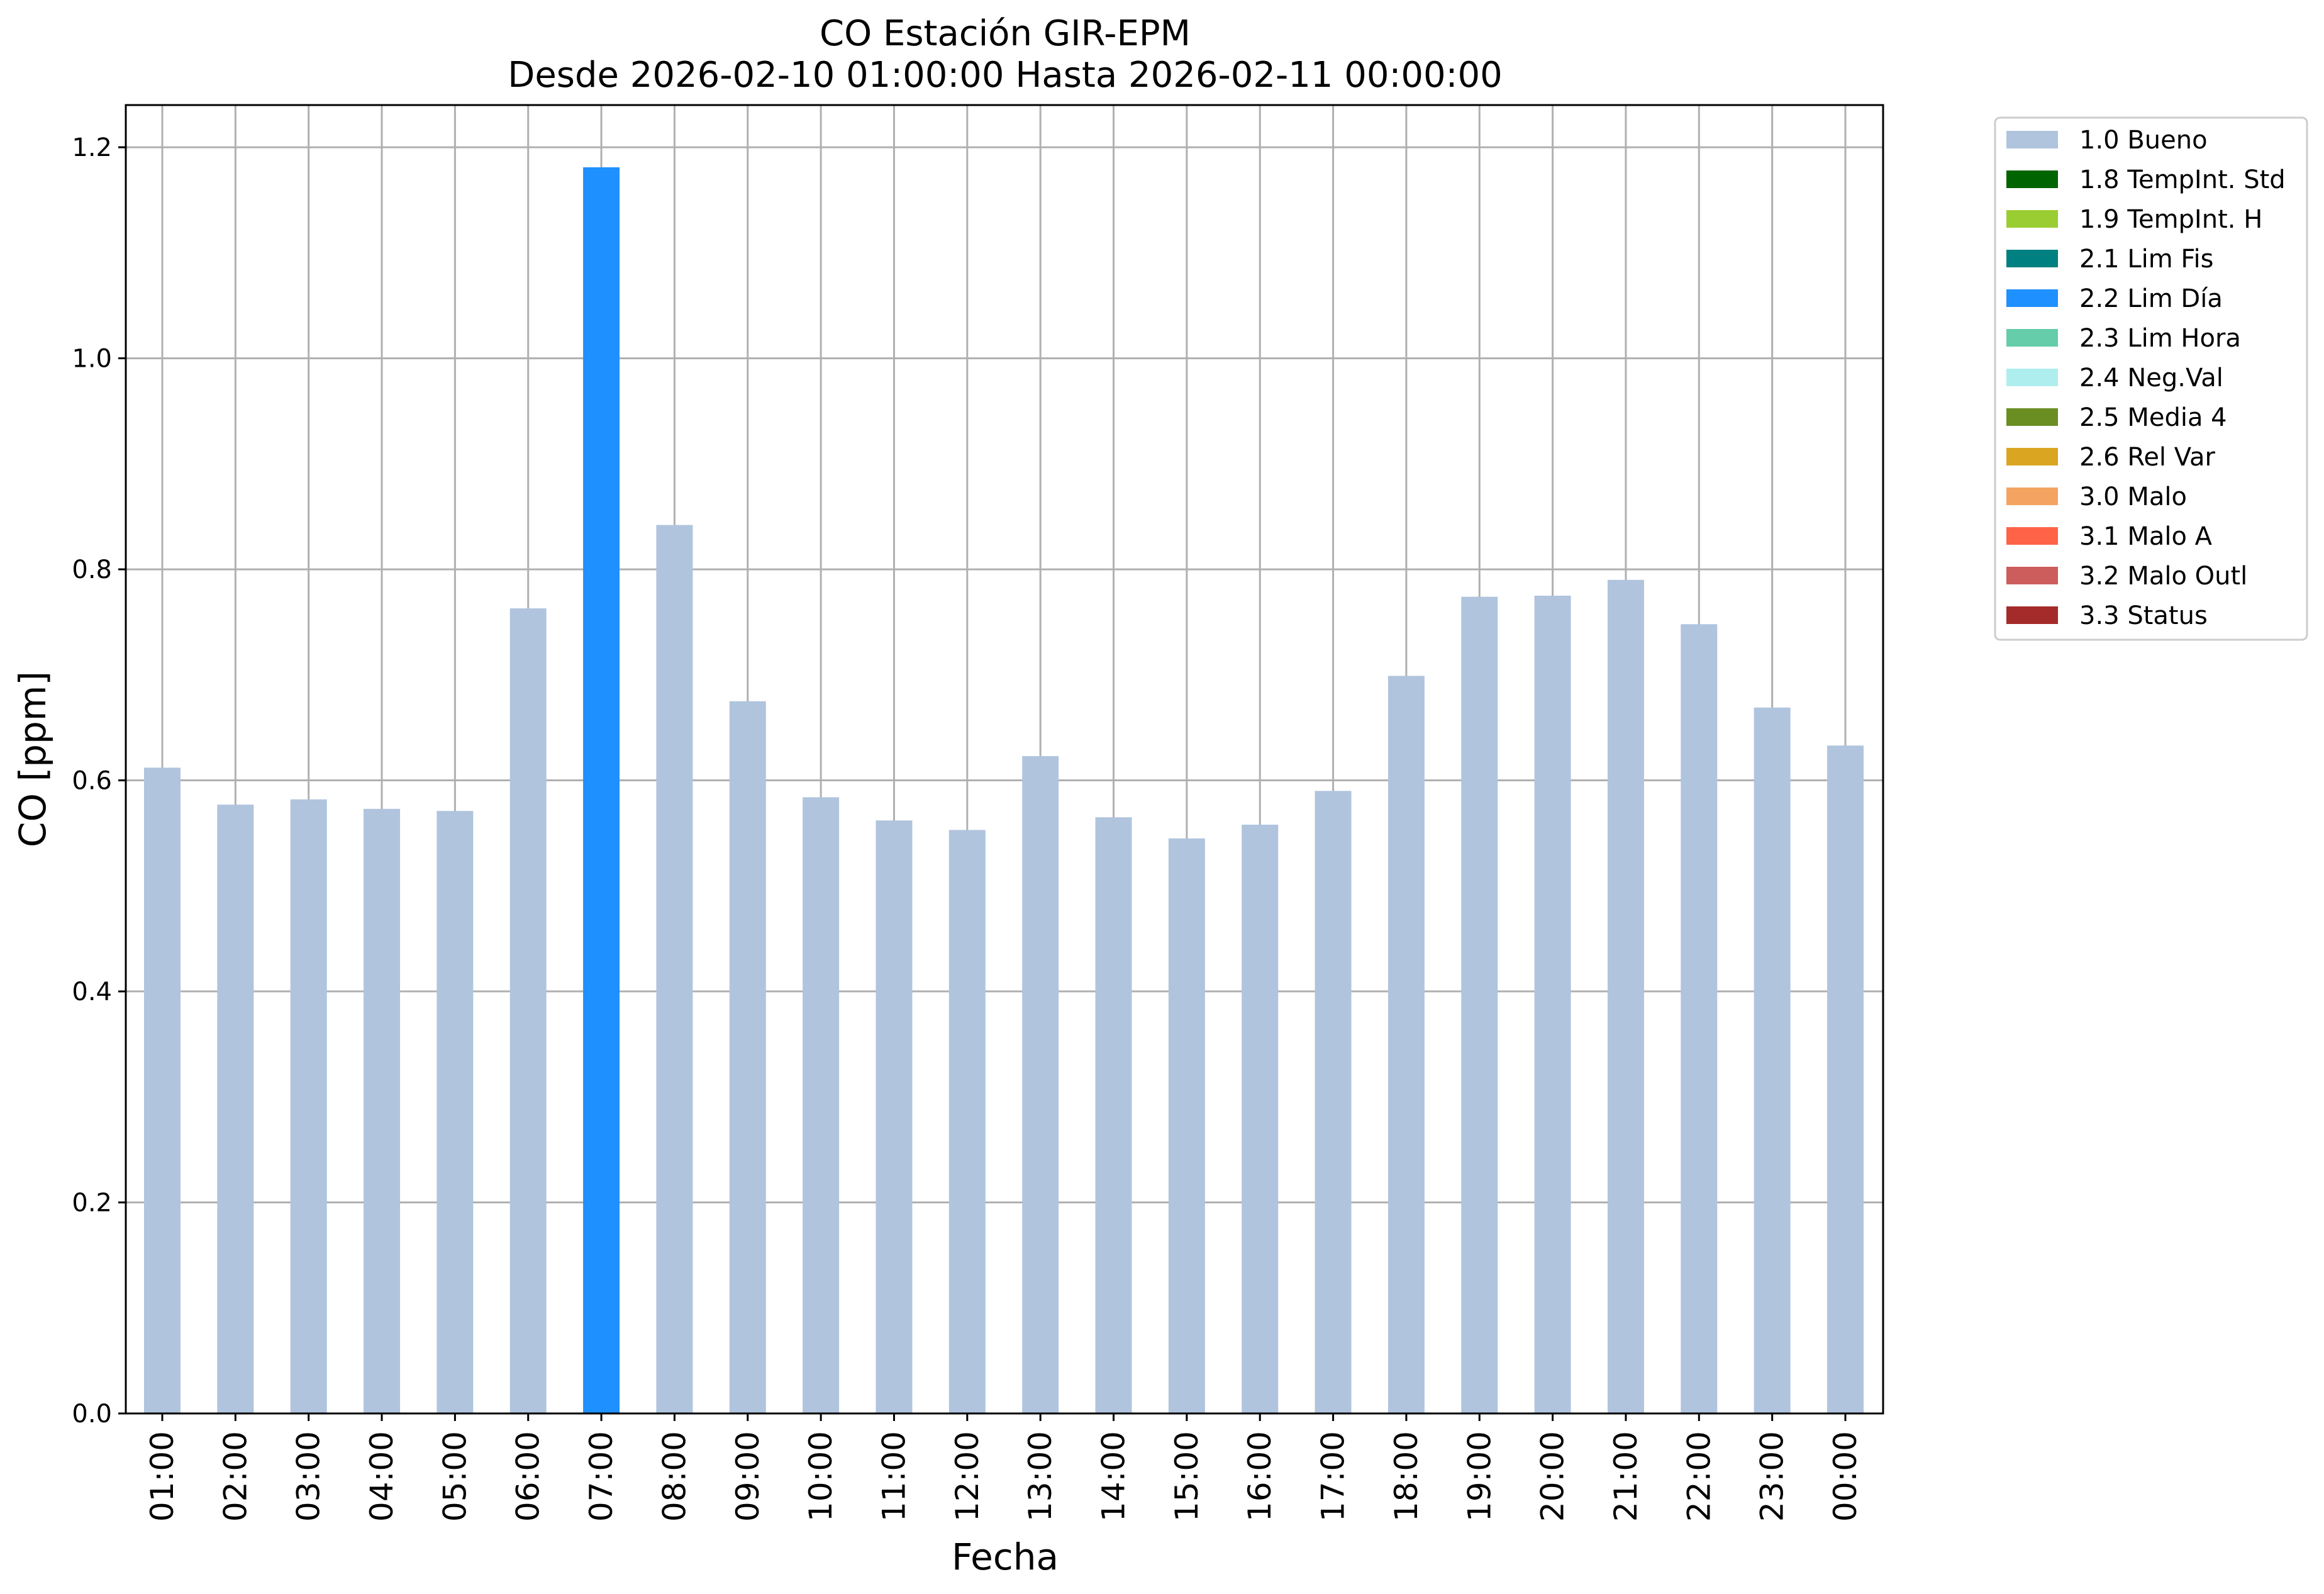  What do you see at coordinates (674, 969) in the screenshot?
I see `bar-08:00` at bounding box center [674, 969].